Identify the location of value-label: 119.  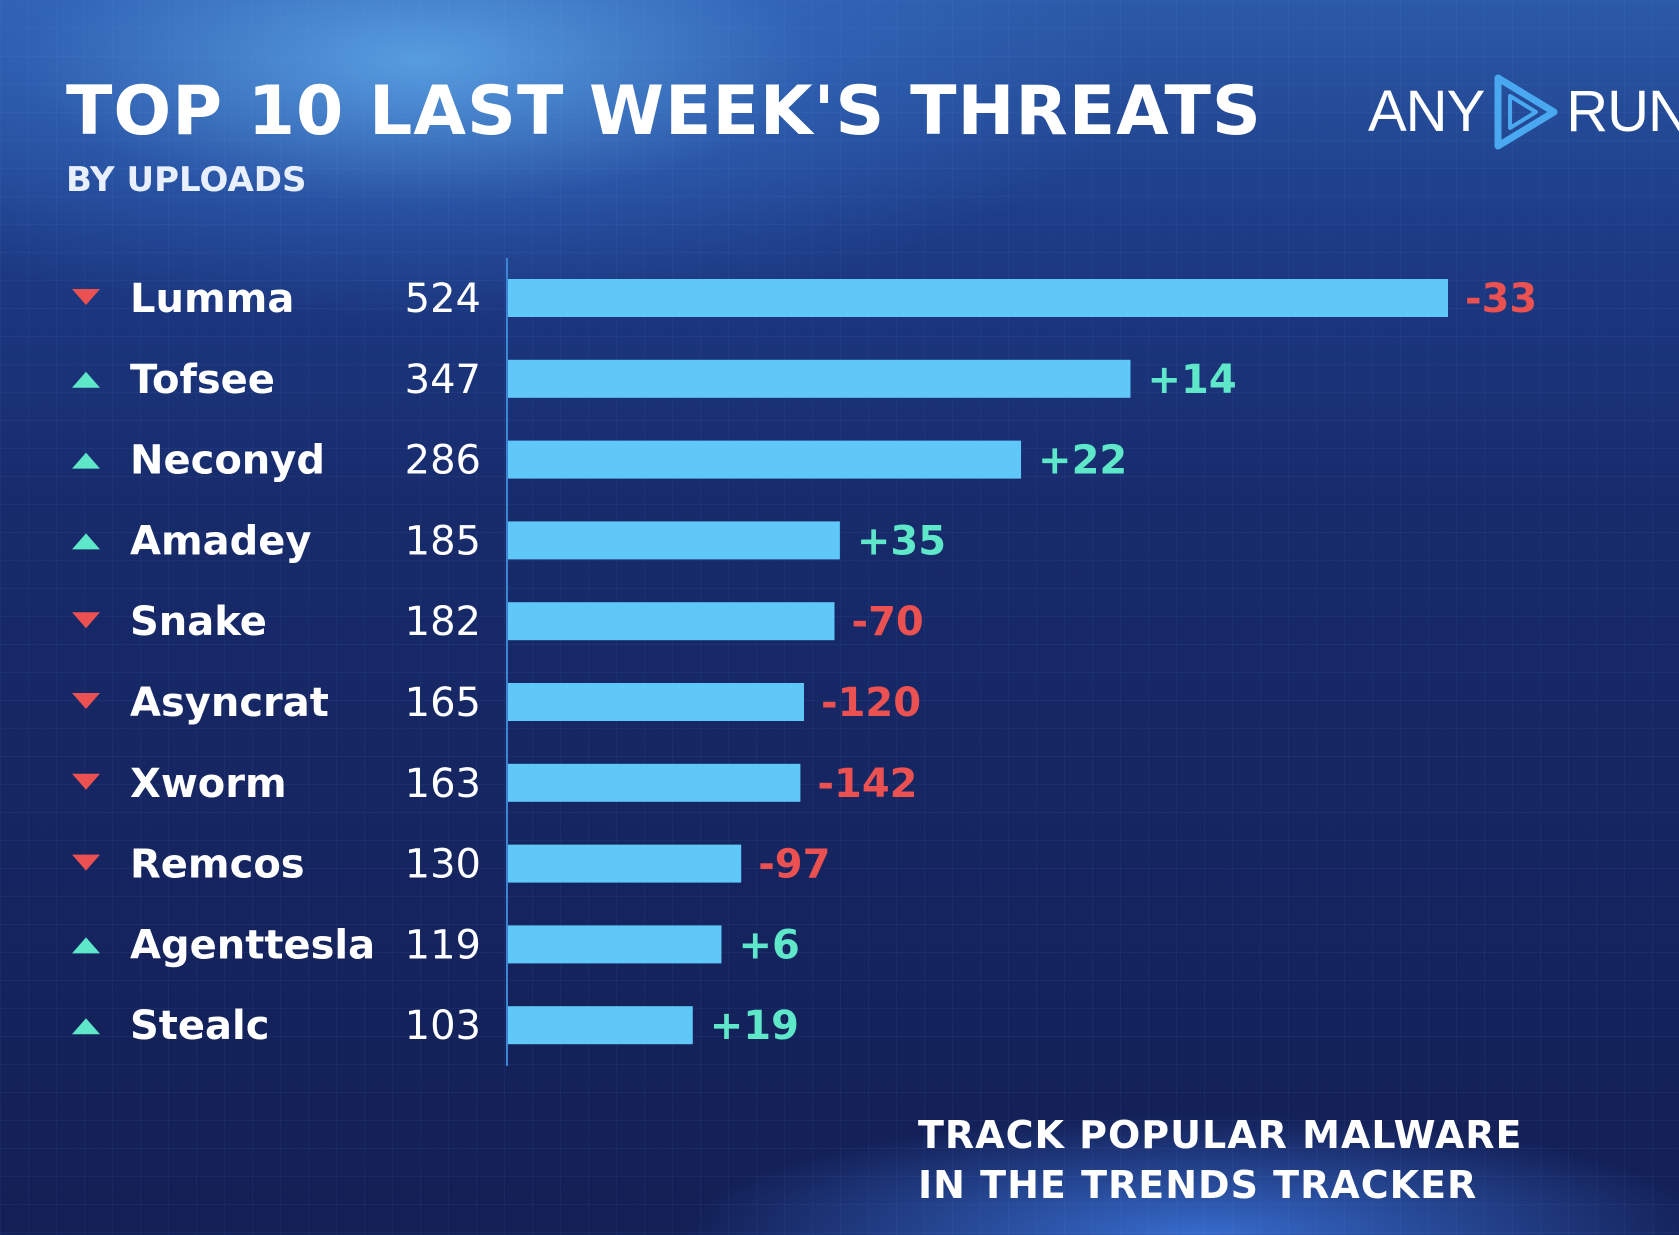
(443, 945).